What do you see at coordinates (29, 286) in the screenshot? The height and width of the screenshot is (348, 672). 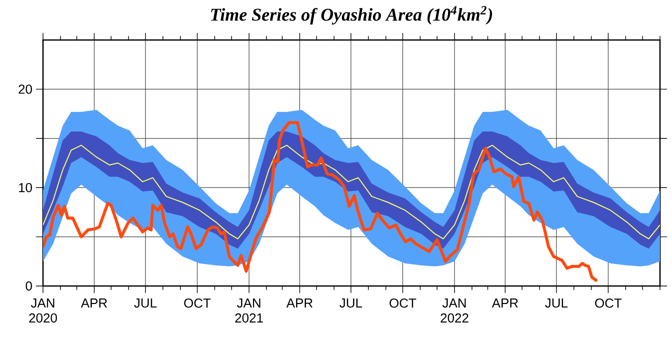 I see `y-tick-label: 0` at bounding box center [29, 286].